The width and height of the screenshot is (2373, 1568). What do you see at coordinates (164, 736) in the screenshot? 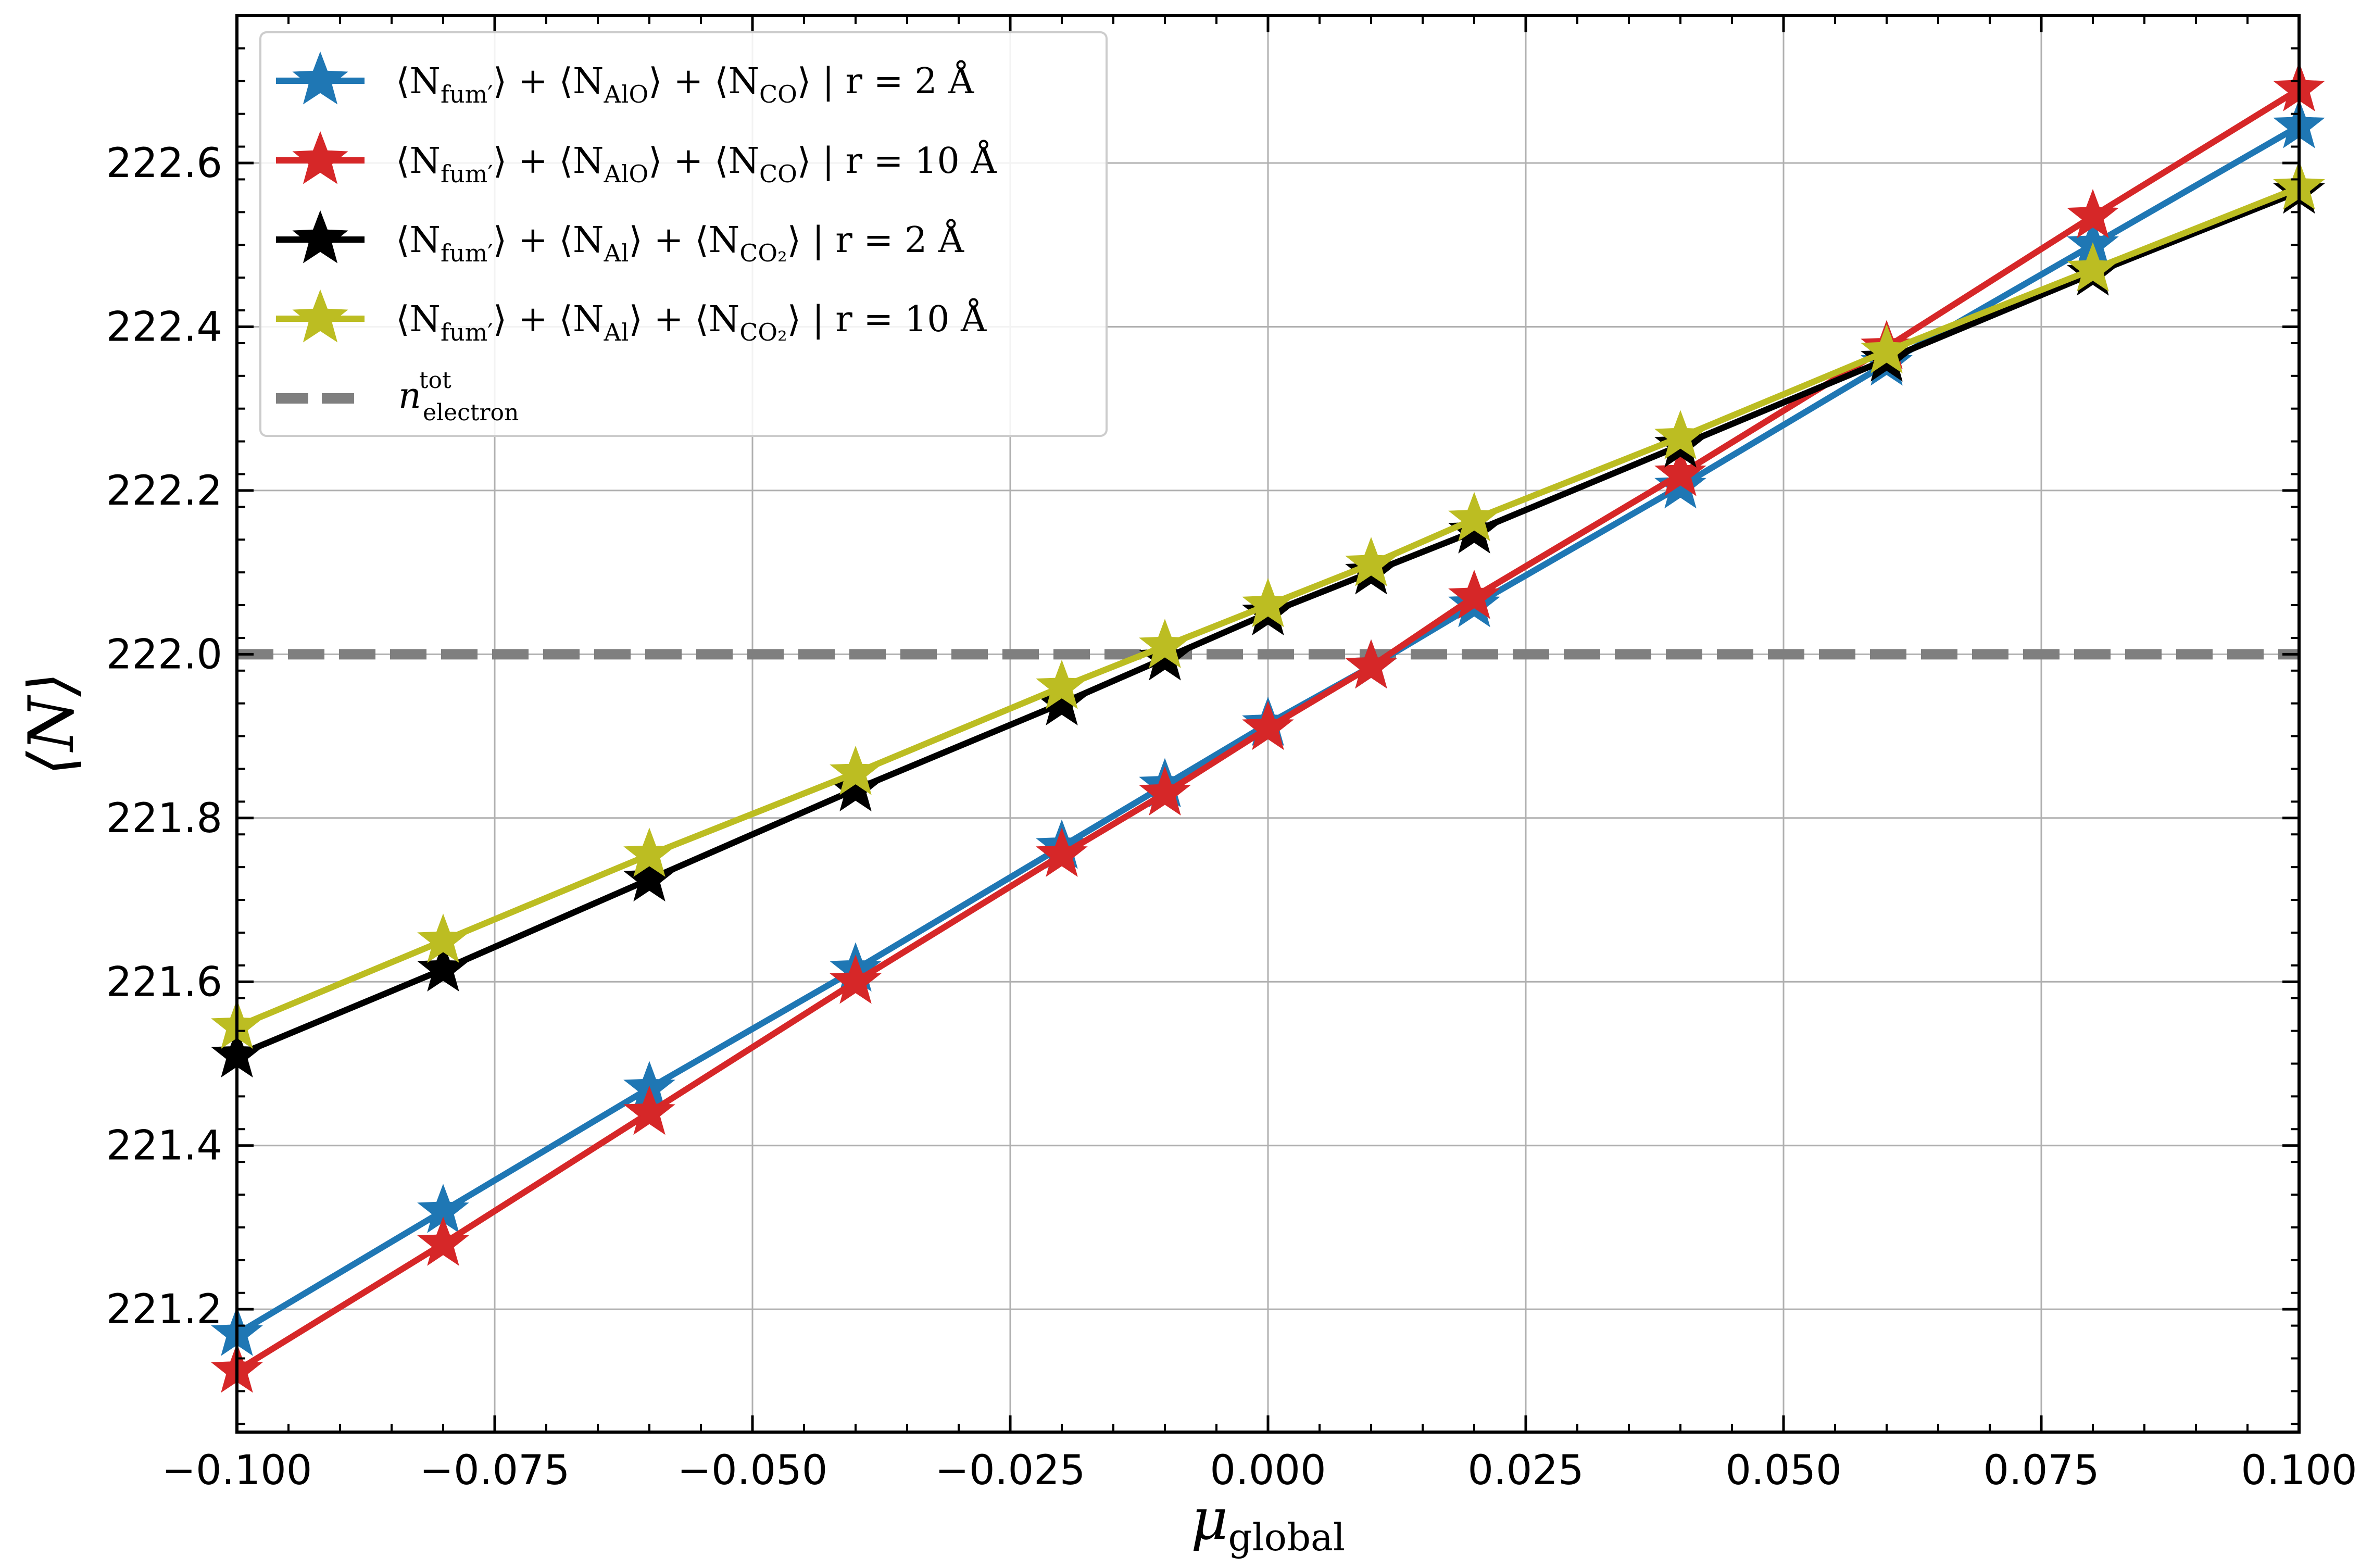
I see `y-tick-labels: 221.2 221.4 221.6 221.8 222.0 222.2 222.4 222.6` at bounding box center [164, 736].